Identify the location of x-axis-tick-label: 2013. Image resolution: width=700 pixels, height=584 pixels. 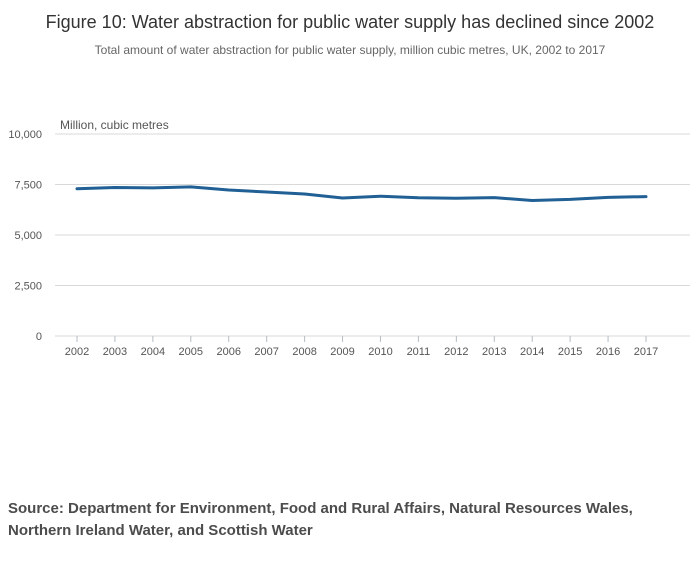
(494, 352).